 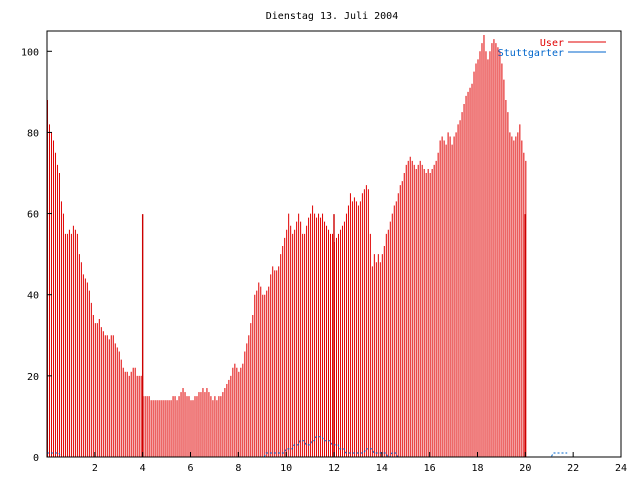 I want to click on y-tick-label: 100, so click(x=30, y=52).